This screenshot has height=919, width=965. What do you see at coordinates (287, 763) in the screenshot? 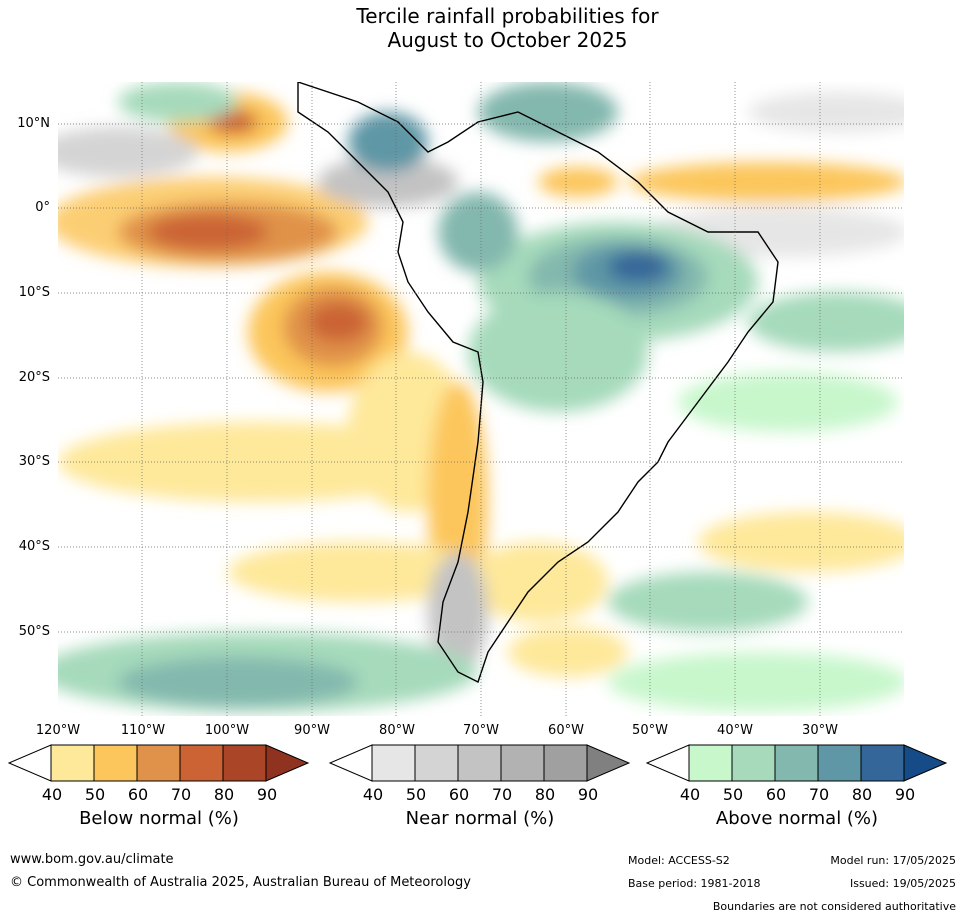
I see `colorbar-below-upper-extension` at bounding box center [287, 763].